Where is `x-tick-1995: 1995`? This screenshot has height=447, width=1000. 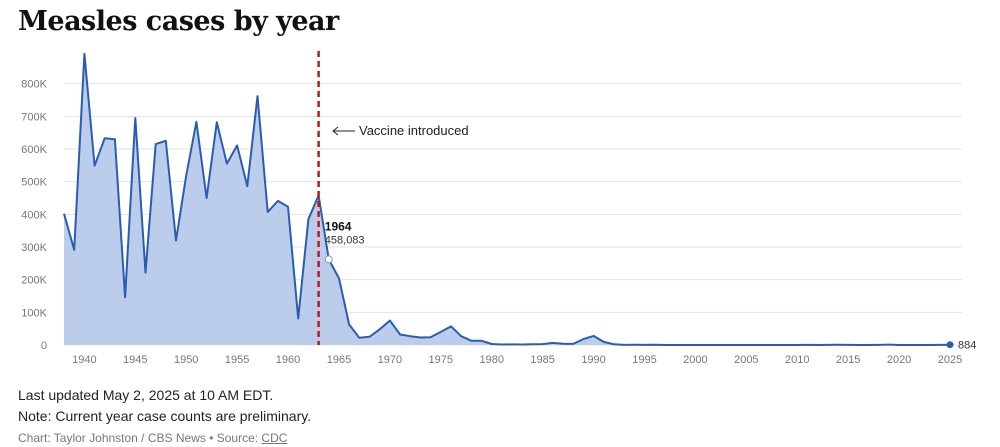 x-tick-1995: 1995 is located at coordinates (644, 360).